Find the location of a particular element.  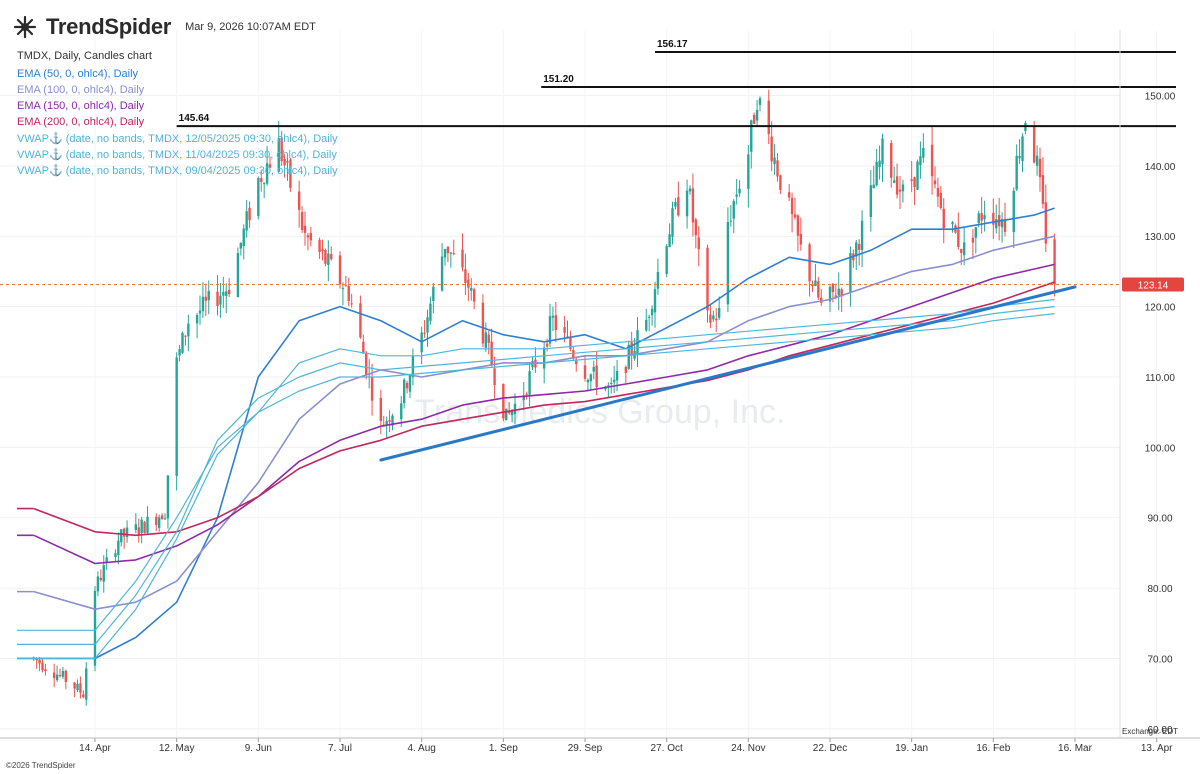

x-tick-label: 22. Dec is located at coordinates (830, 748).